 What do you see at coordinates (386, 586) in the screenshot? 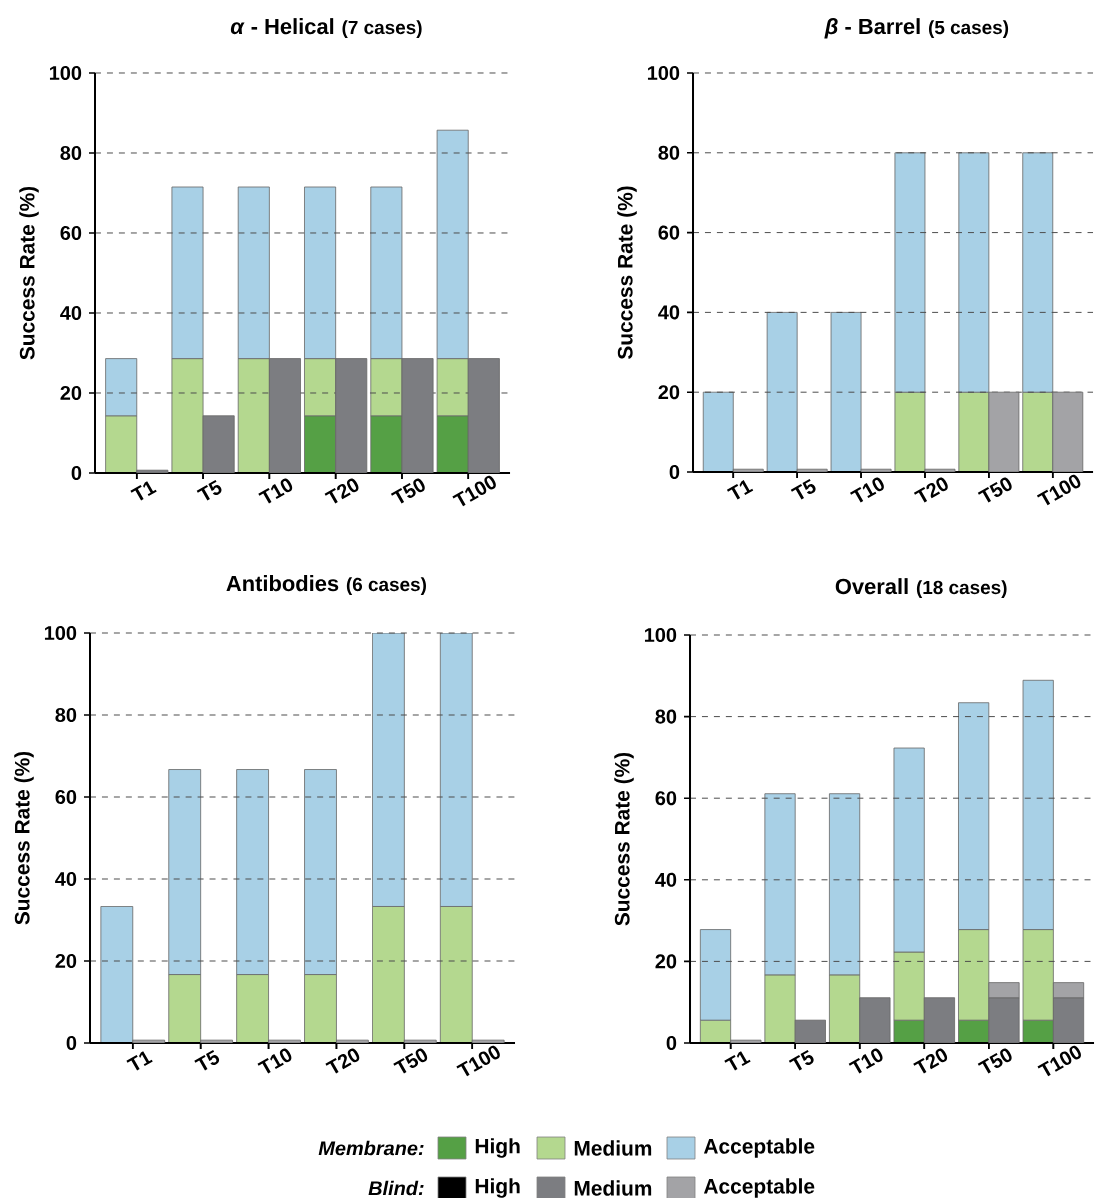
I see `chart-subtitle: (6 cases)` at bounding box center [386, 586].